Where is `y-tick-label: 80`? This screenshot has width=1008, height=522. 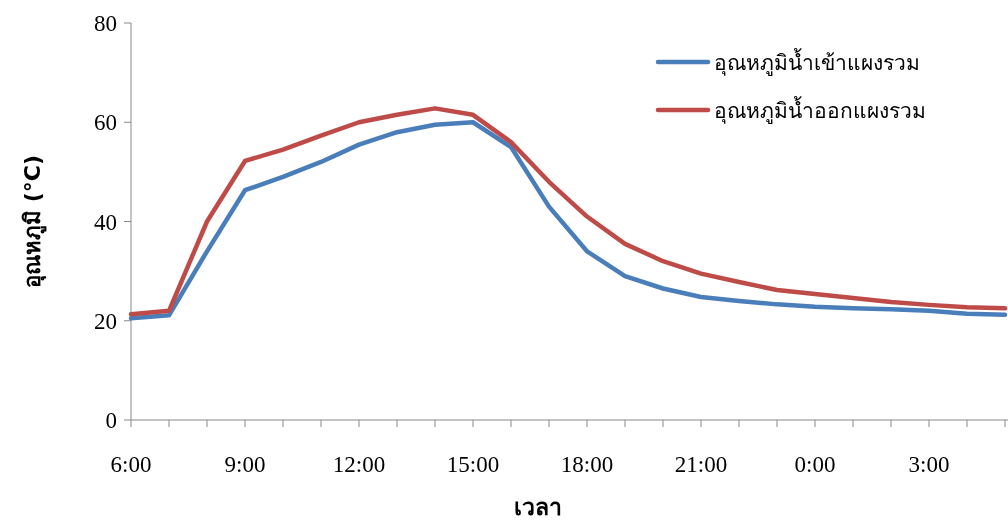
y-tick-label: 80 is located at coordinates (105, 23).